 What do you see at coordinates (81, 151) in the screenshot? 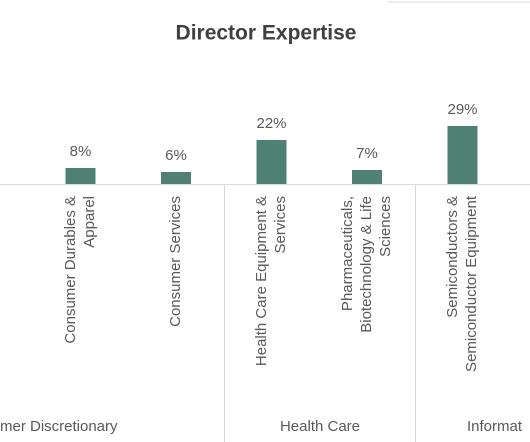
I see `value-label: 8%` at bounding box center [81, 151].